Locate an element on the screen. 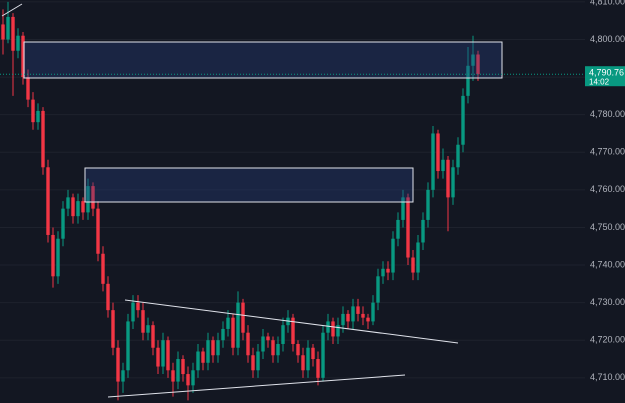 The image size is (625, 403). y-tick-label: 4,810.00 is located at coordinates (607, 3).